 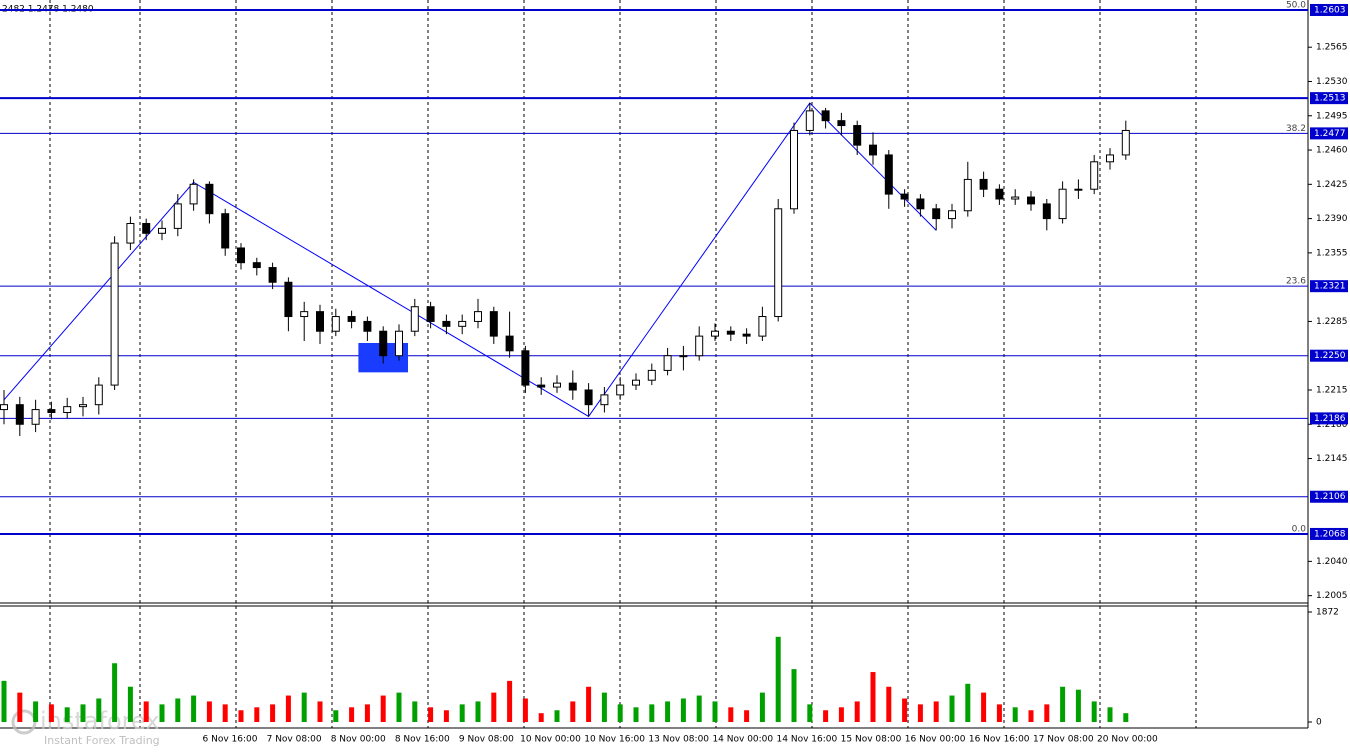 What do you see at coordinates (294, 740) in the screenshot?
I see `x-tick-label: 7 Nov 08:00` at bounding box center [294, 740].